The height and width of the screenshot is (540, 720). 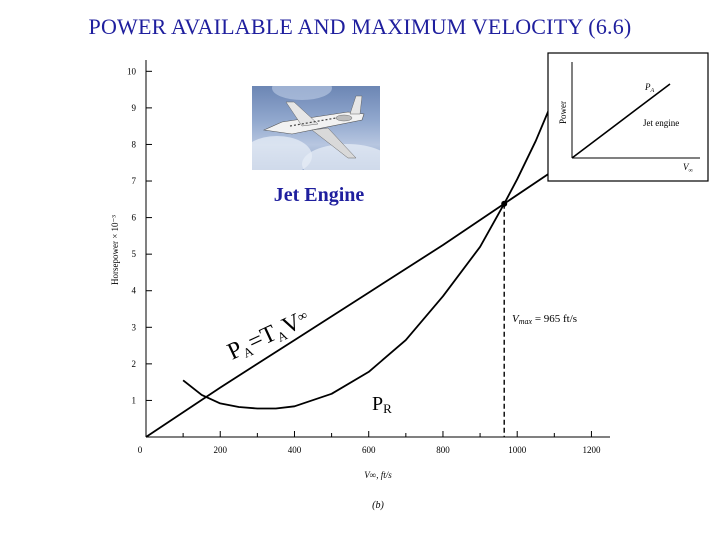 What do you see at coordinates (369, 450) in the screenshot?
I see `x-tick-label: 600` at bounding box center [369, 450].